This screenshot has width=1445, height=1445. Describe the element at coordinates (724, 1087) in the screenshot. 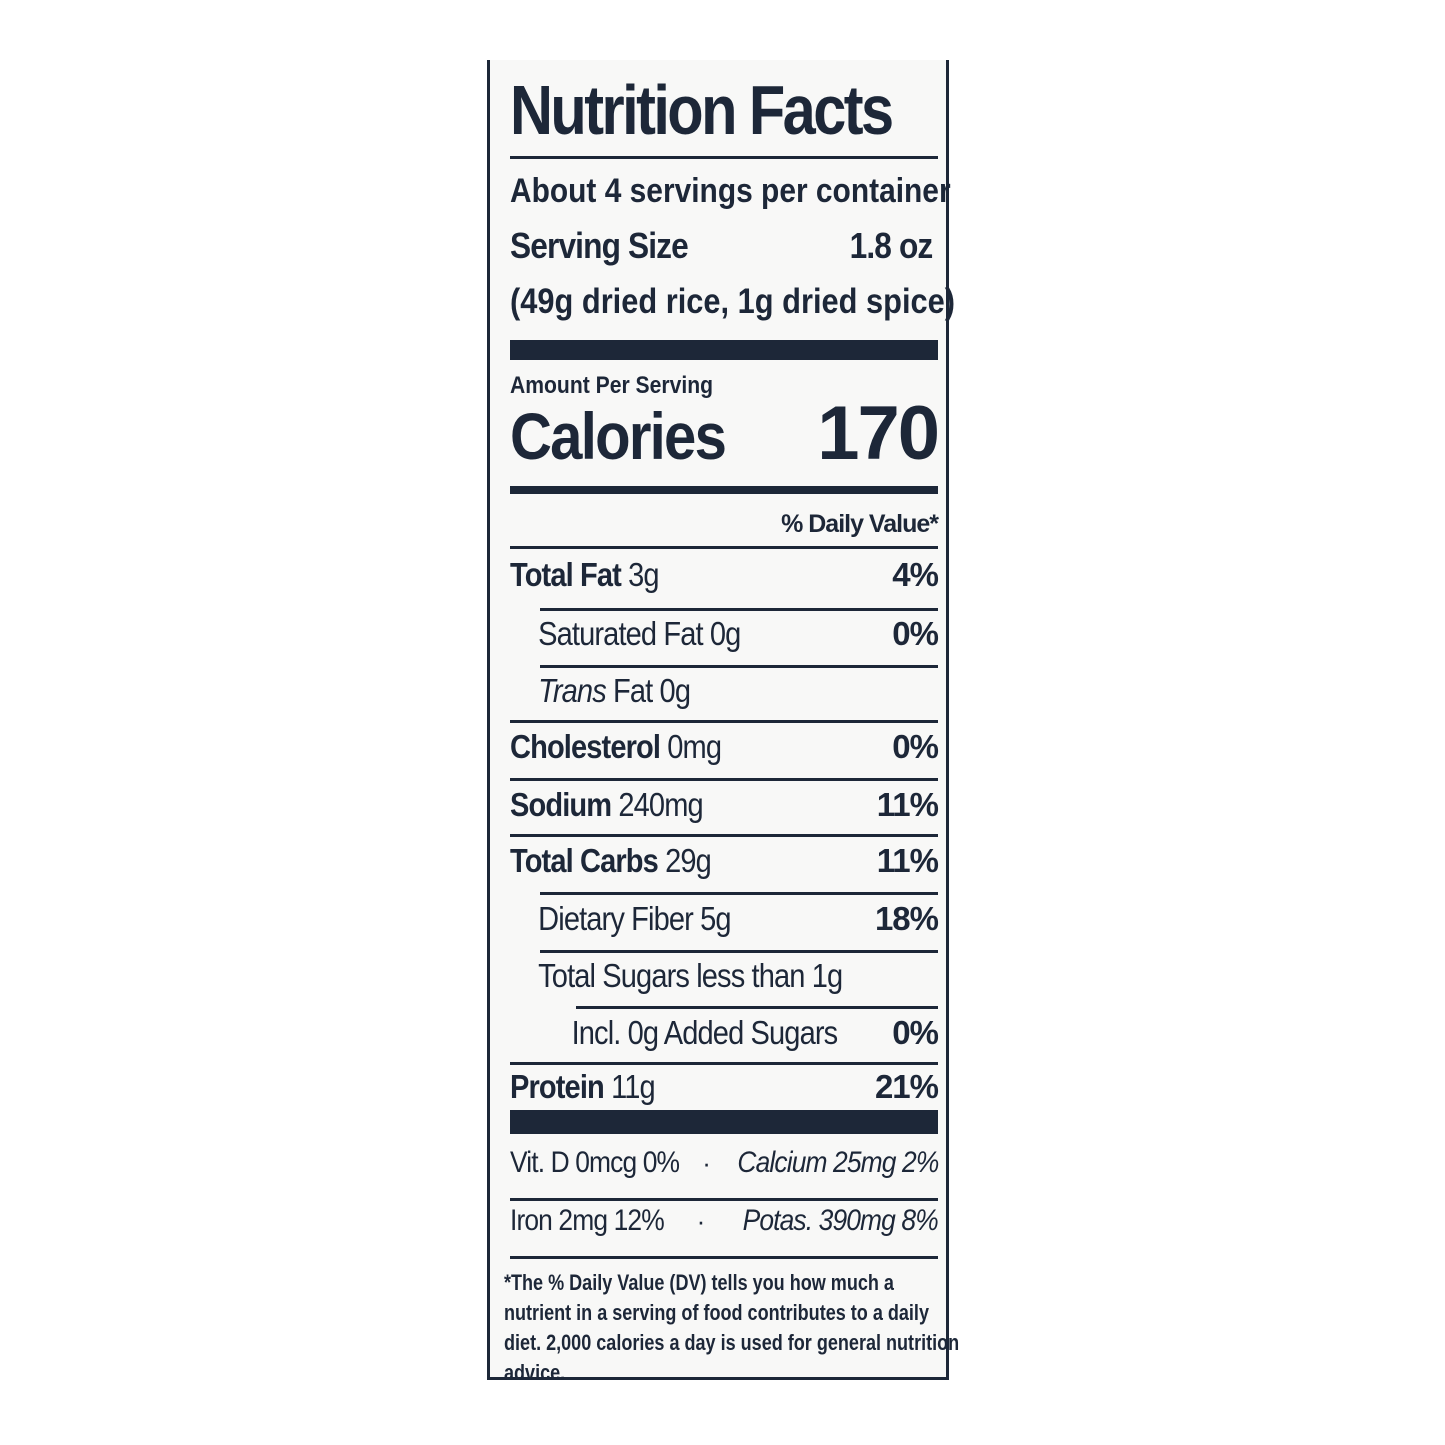

I see `nutrient-row-protein: Protein 11g 21%` at that location.